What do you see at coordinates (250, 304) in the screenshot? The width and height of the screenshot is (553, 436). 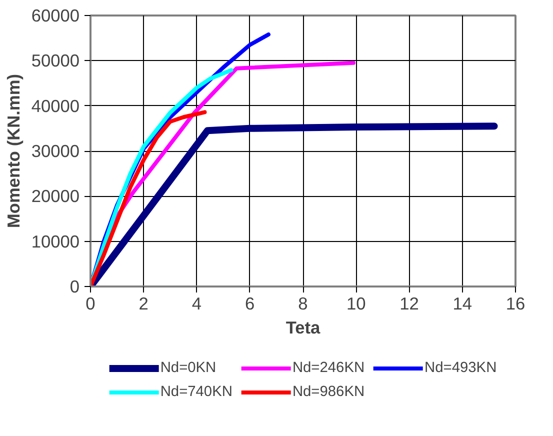 I see `x-tick-label: 6` at bounding box center [250, 304].